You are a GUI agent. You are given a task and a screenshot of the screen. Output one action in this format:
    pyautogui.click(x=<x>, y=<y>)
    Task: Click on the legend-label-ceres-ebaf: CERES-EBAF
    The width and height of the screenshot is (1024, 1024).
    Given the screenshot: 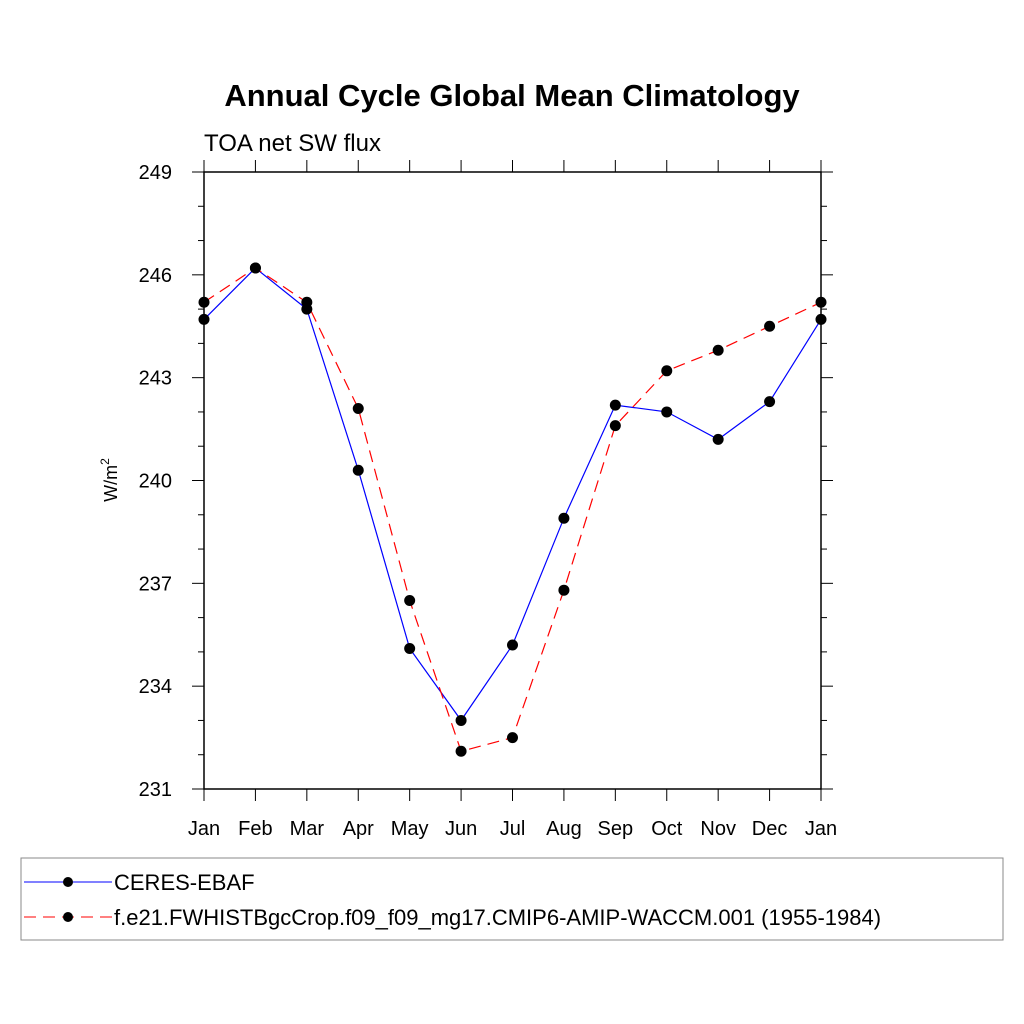 What is the action you would take?
    pyautogui.click(x=184, y=882)
    